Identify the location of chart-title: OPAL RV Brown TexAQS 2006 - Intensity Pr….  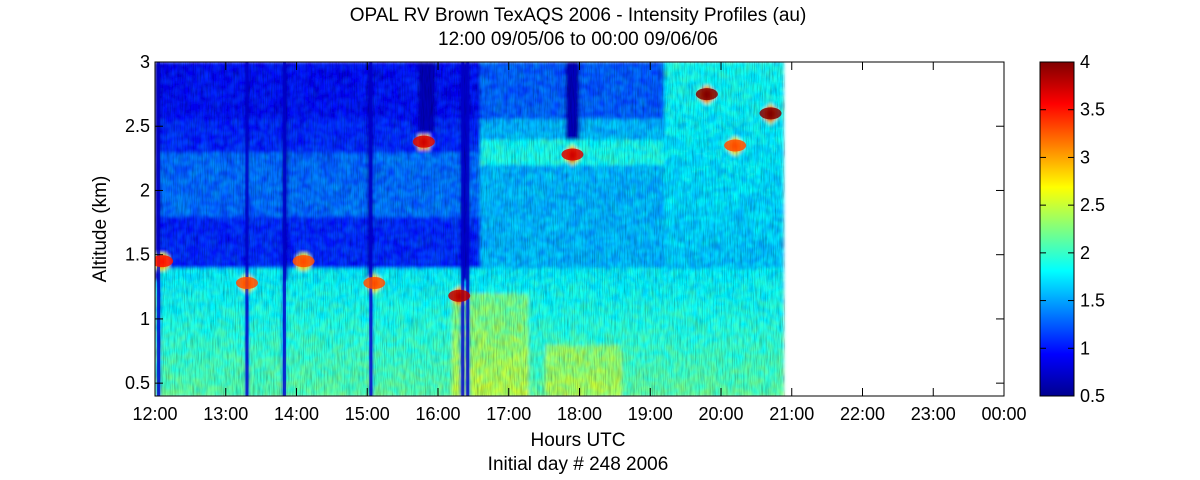
(578, 15).